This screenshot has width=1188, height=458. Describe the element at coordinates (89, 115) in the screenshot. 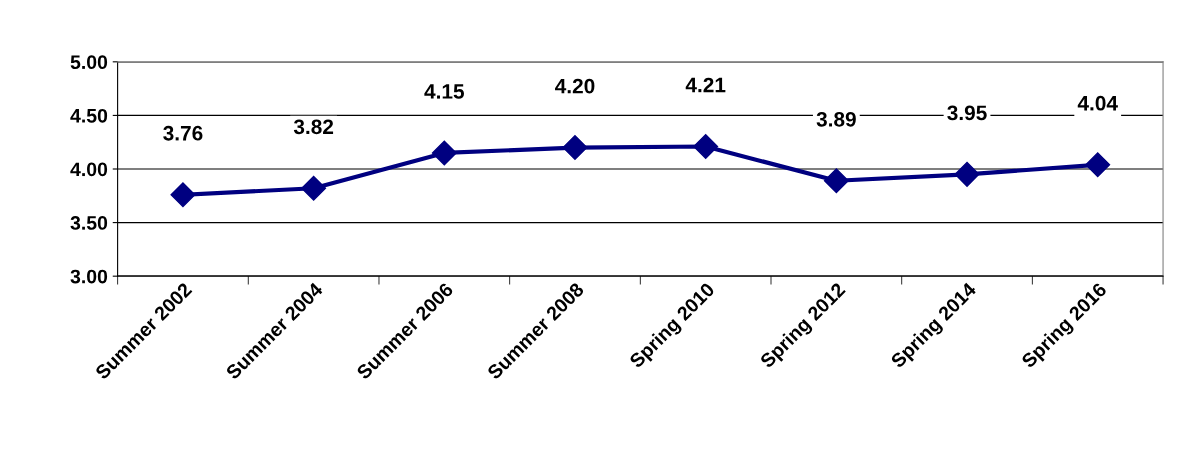

I see `y-tick-label: 4.50` at that location.